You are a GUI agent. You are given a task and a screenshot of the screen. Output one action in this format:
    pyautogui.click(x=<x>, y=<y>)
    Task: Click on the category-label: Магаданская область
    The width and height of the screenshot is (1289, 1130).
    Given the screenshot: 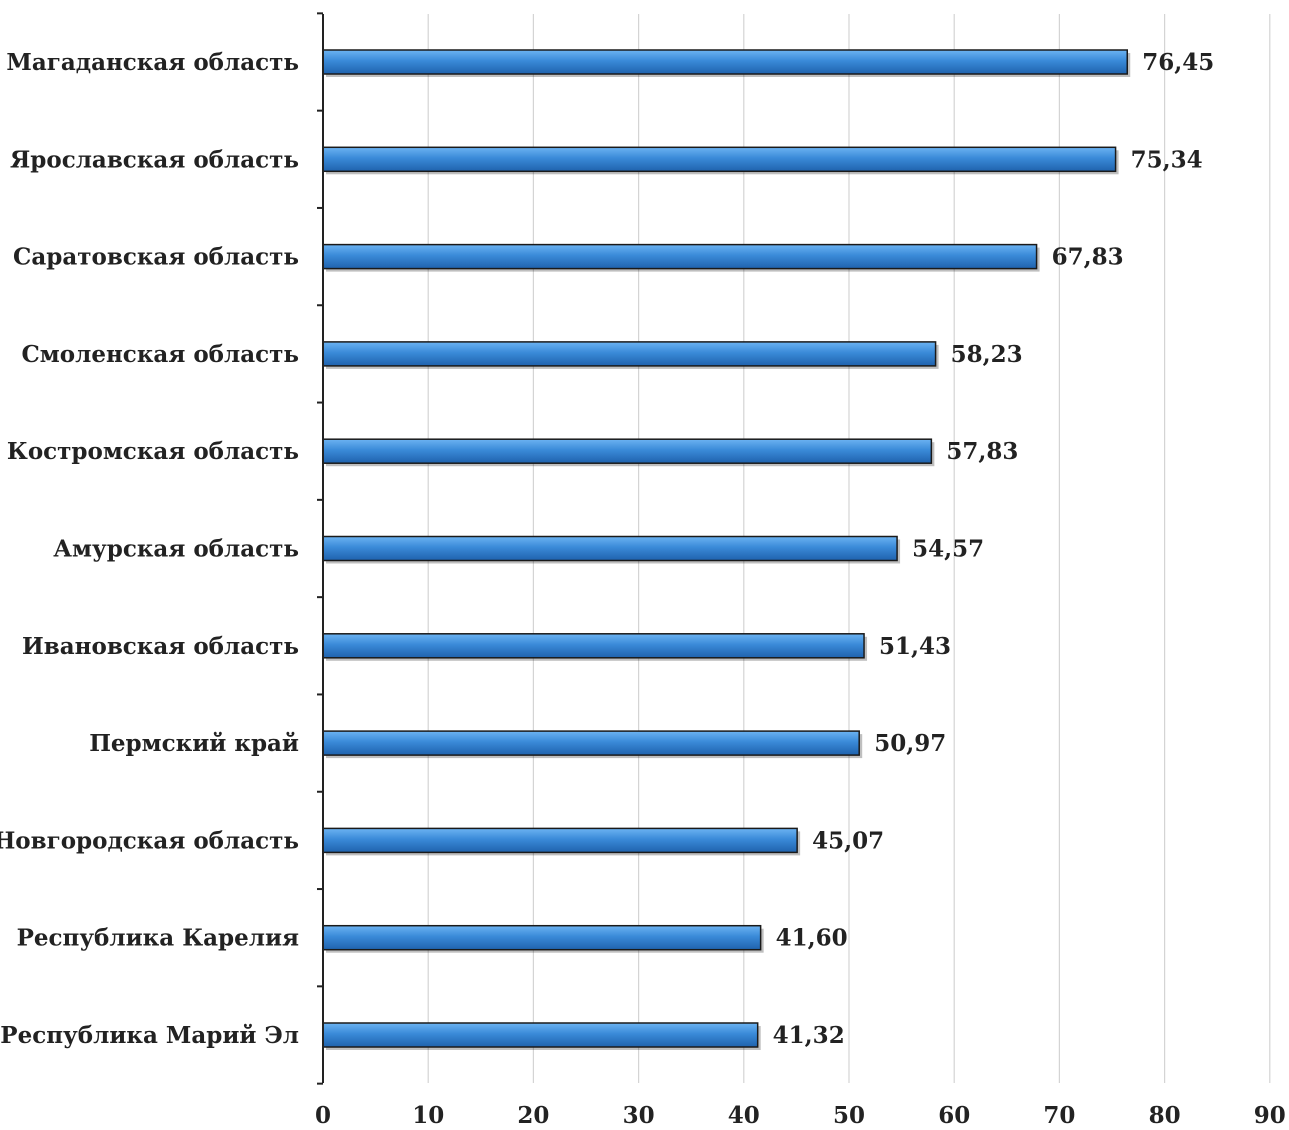 What is the action you would take?
    pyautogui.click(x=152, y=62)
    